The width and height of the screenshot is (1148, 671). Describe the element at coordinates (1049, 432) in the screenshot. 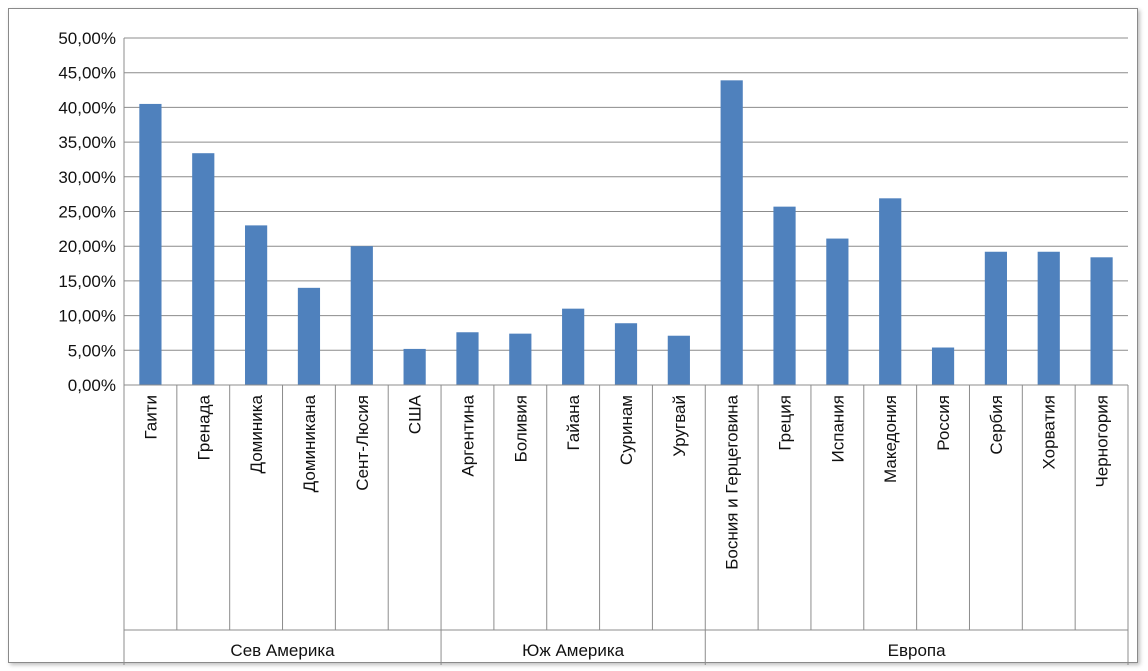

I see `category-label: Хорватия` at that location.